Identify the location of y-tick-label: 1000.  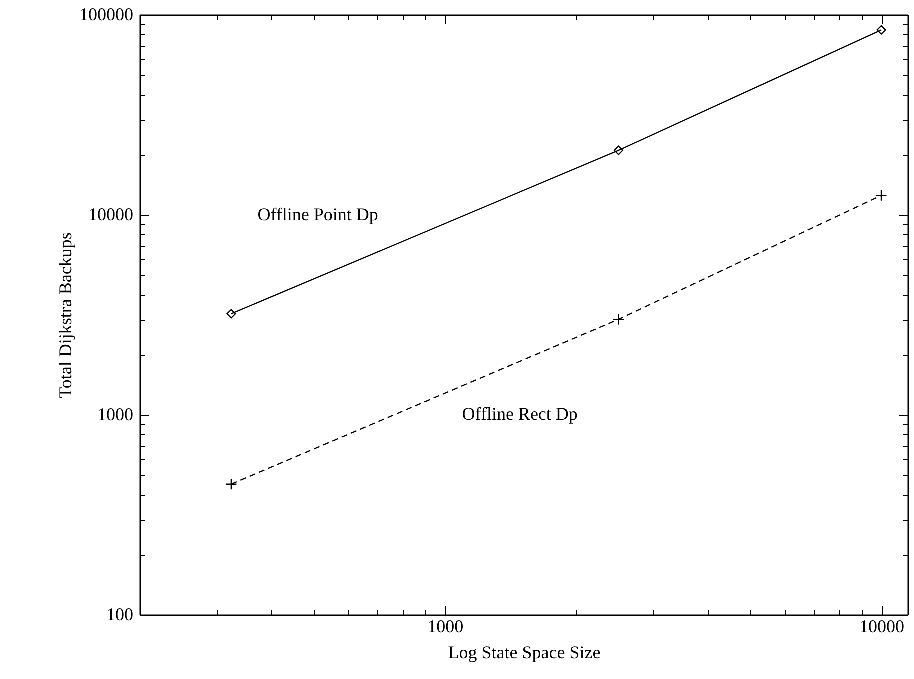
(116, 414).